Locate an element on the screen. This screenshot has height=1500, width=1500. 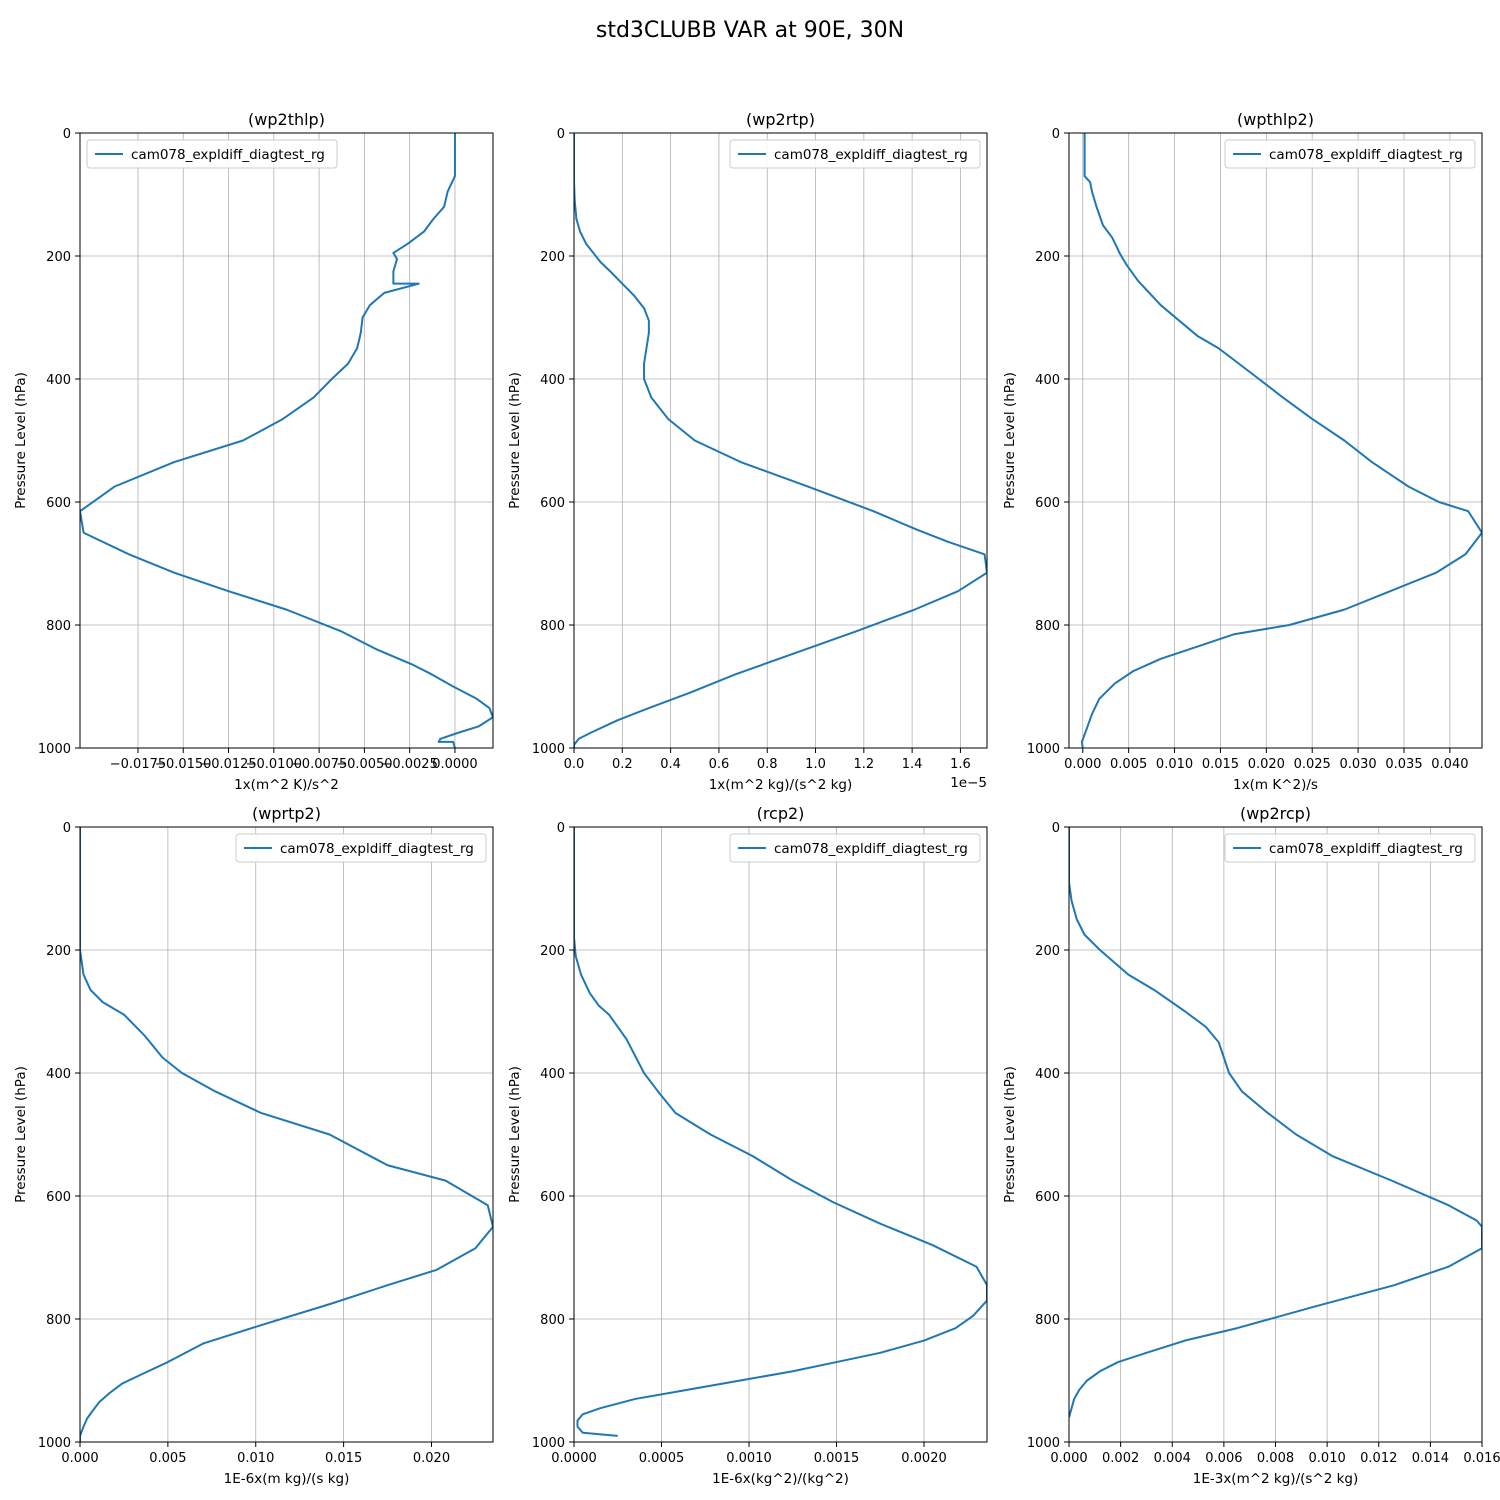
panel-title: (rcp2) is located at coordinates (781, 813).